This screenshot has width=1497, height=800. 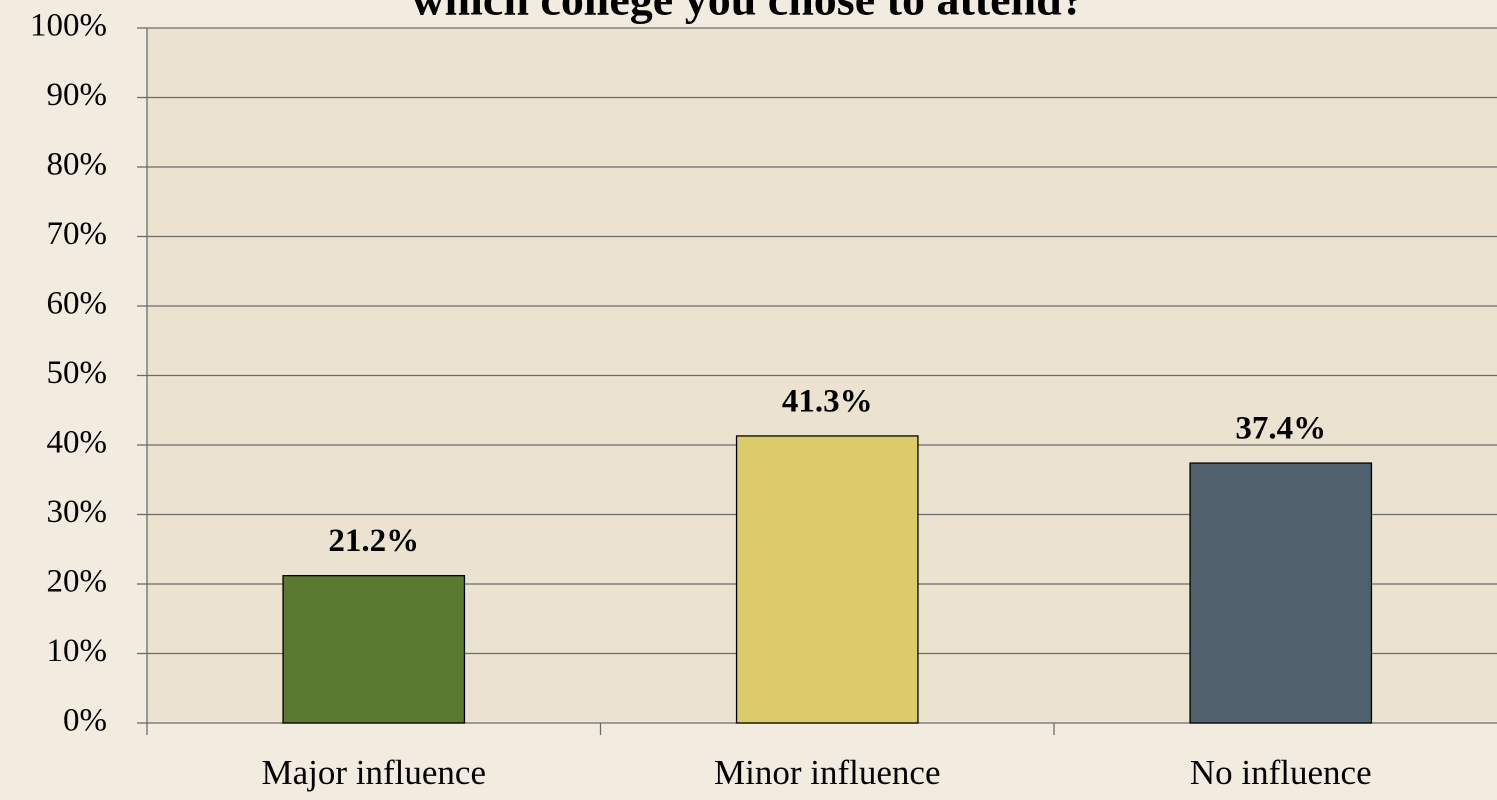 I want to click on value-label: 37.4%, so click(x=1280, y=429).